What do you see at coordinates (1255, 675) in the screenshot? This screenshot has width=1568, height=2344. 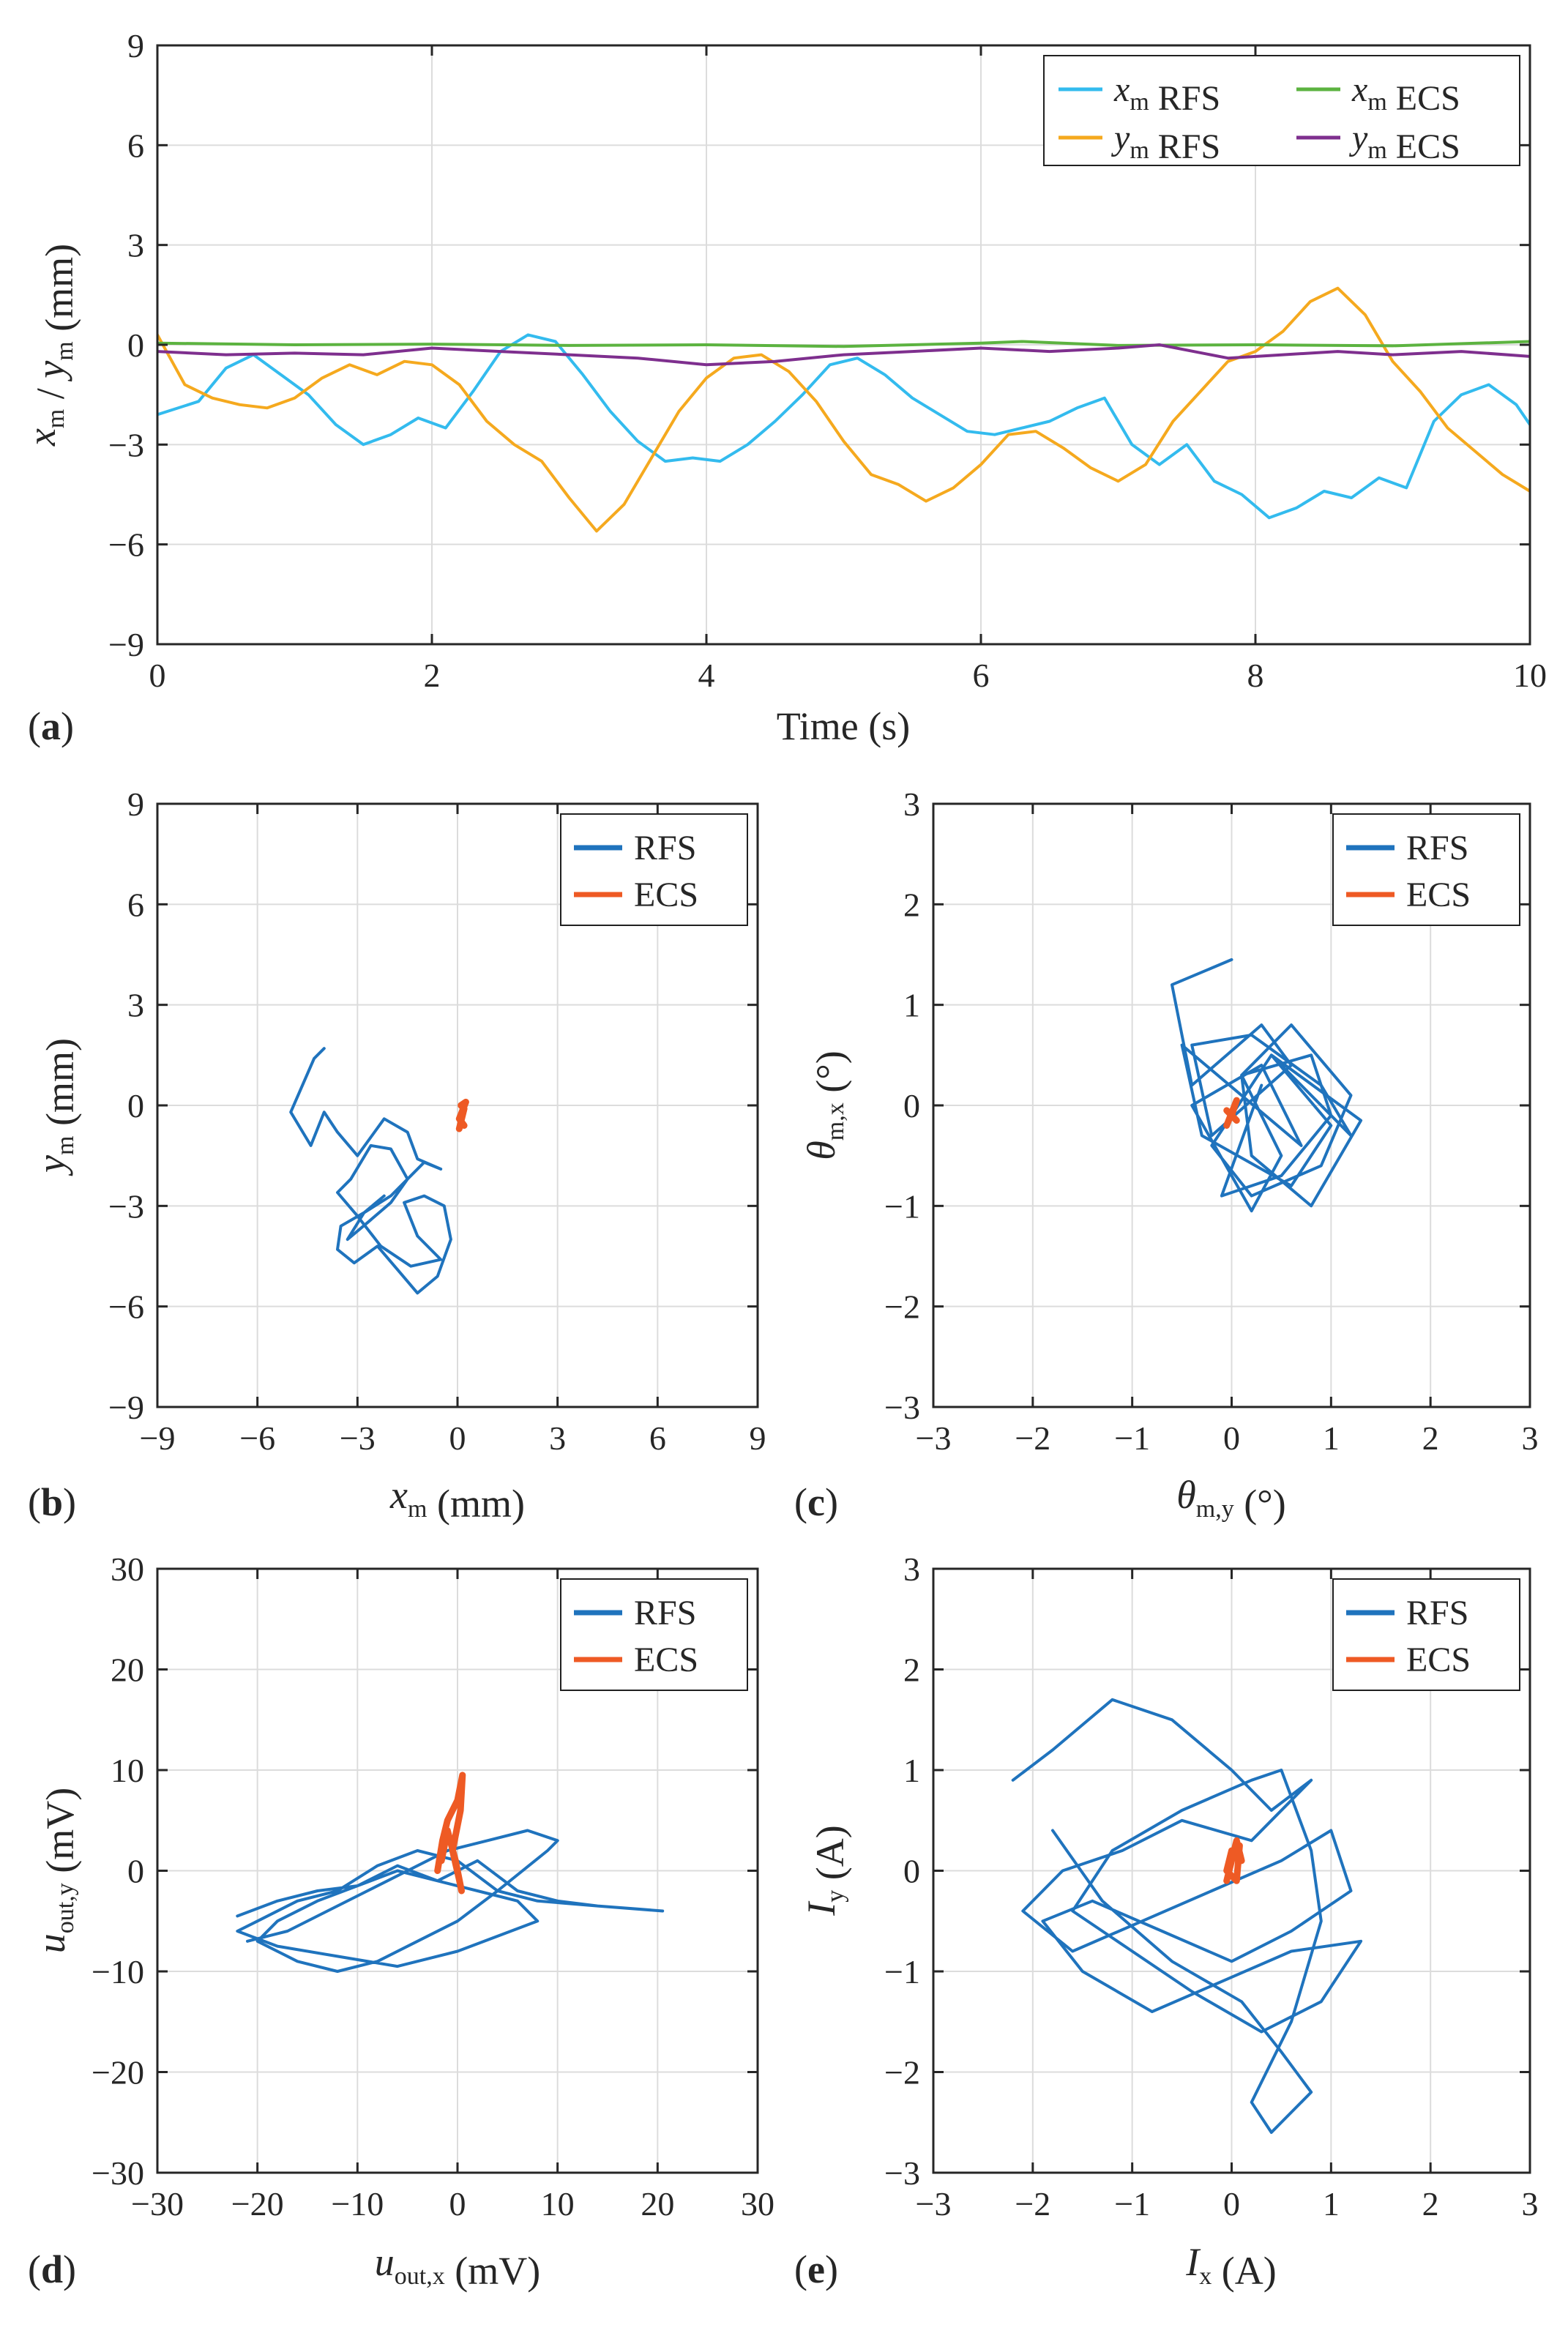 I see `x-tick-label: 8` at bounding box center [1255, 675].